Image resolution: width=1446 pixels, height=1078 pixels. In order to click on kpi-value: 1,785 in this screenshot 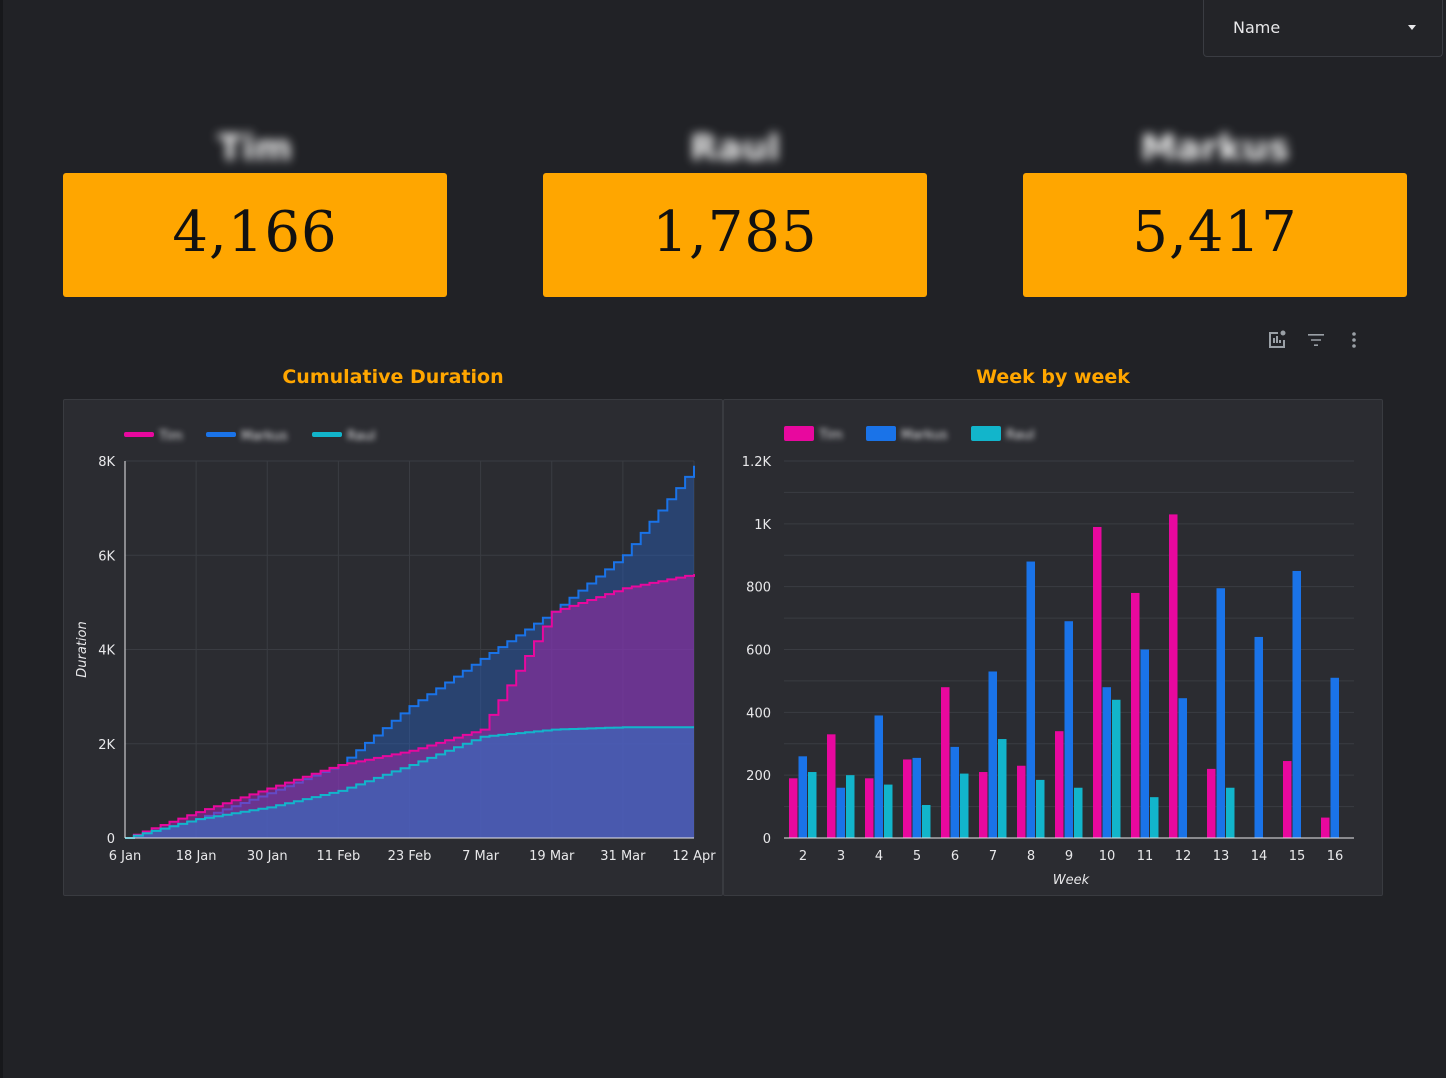, I will do `click(735, 232)`.